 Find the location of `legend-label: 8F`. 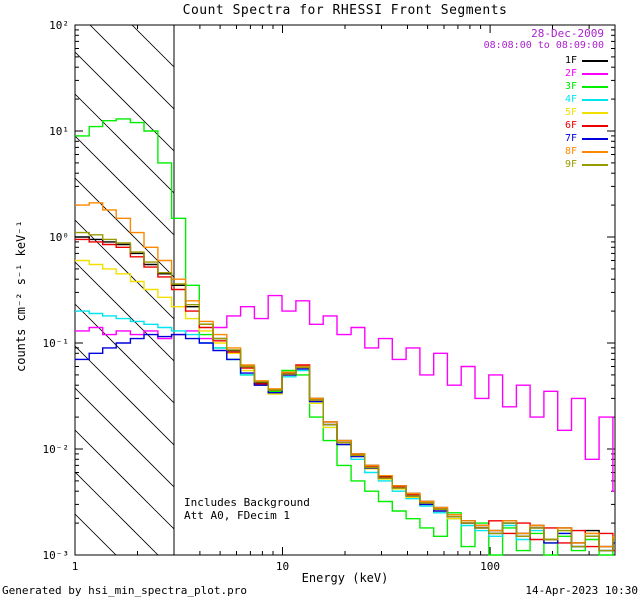

legend-label: 8F is located at coordinates (570, 151).